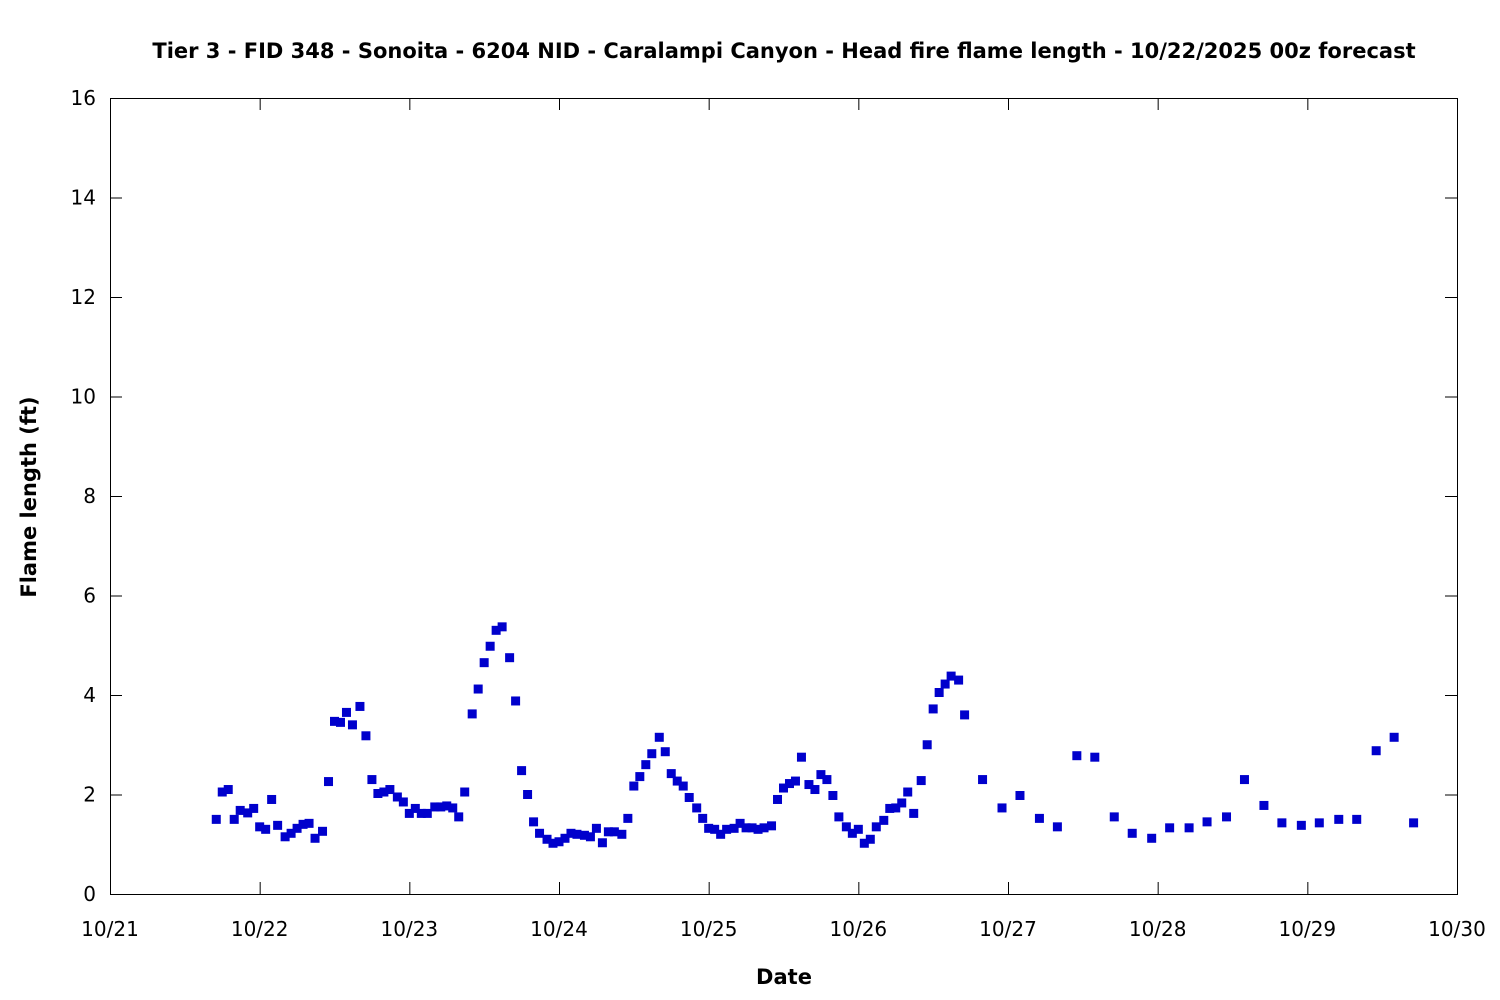  I want to click on x-axis-label: Date, so click(784, 977).